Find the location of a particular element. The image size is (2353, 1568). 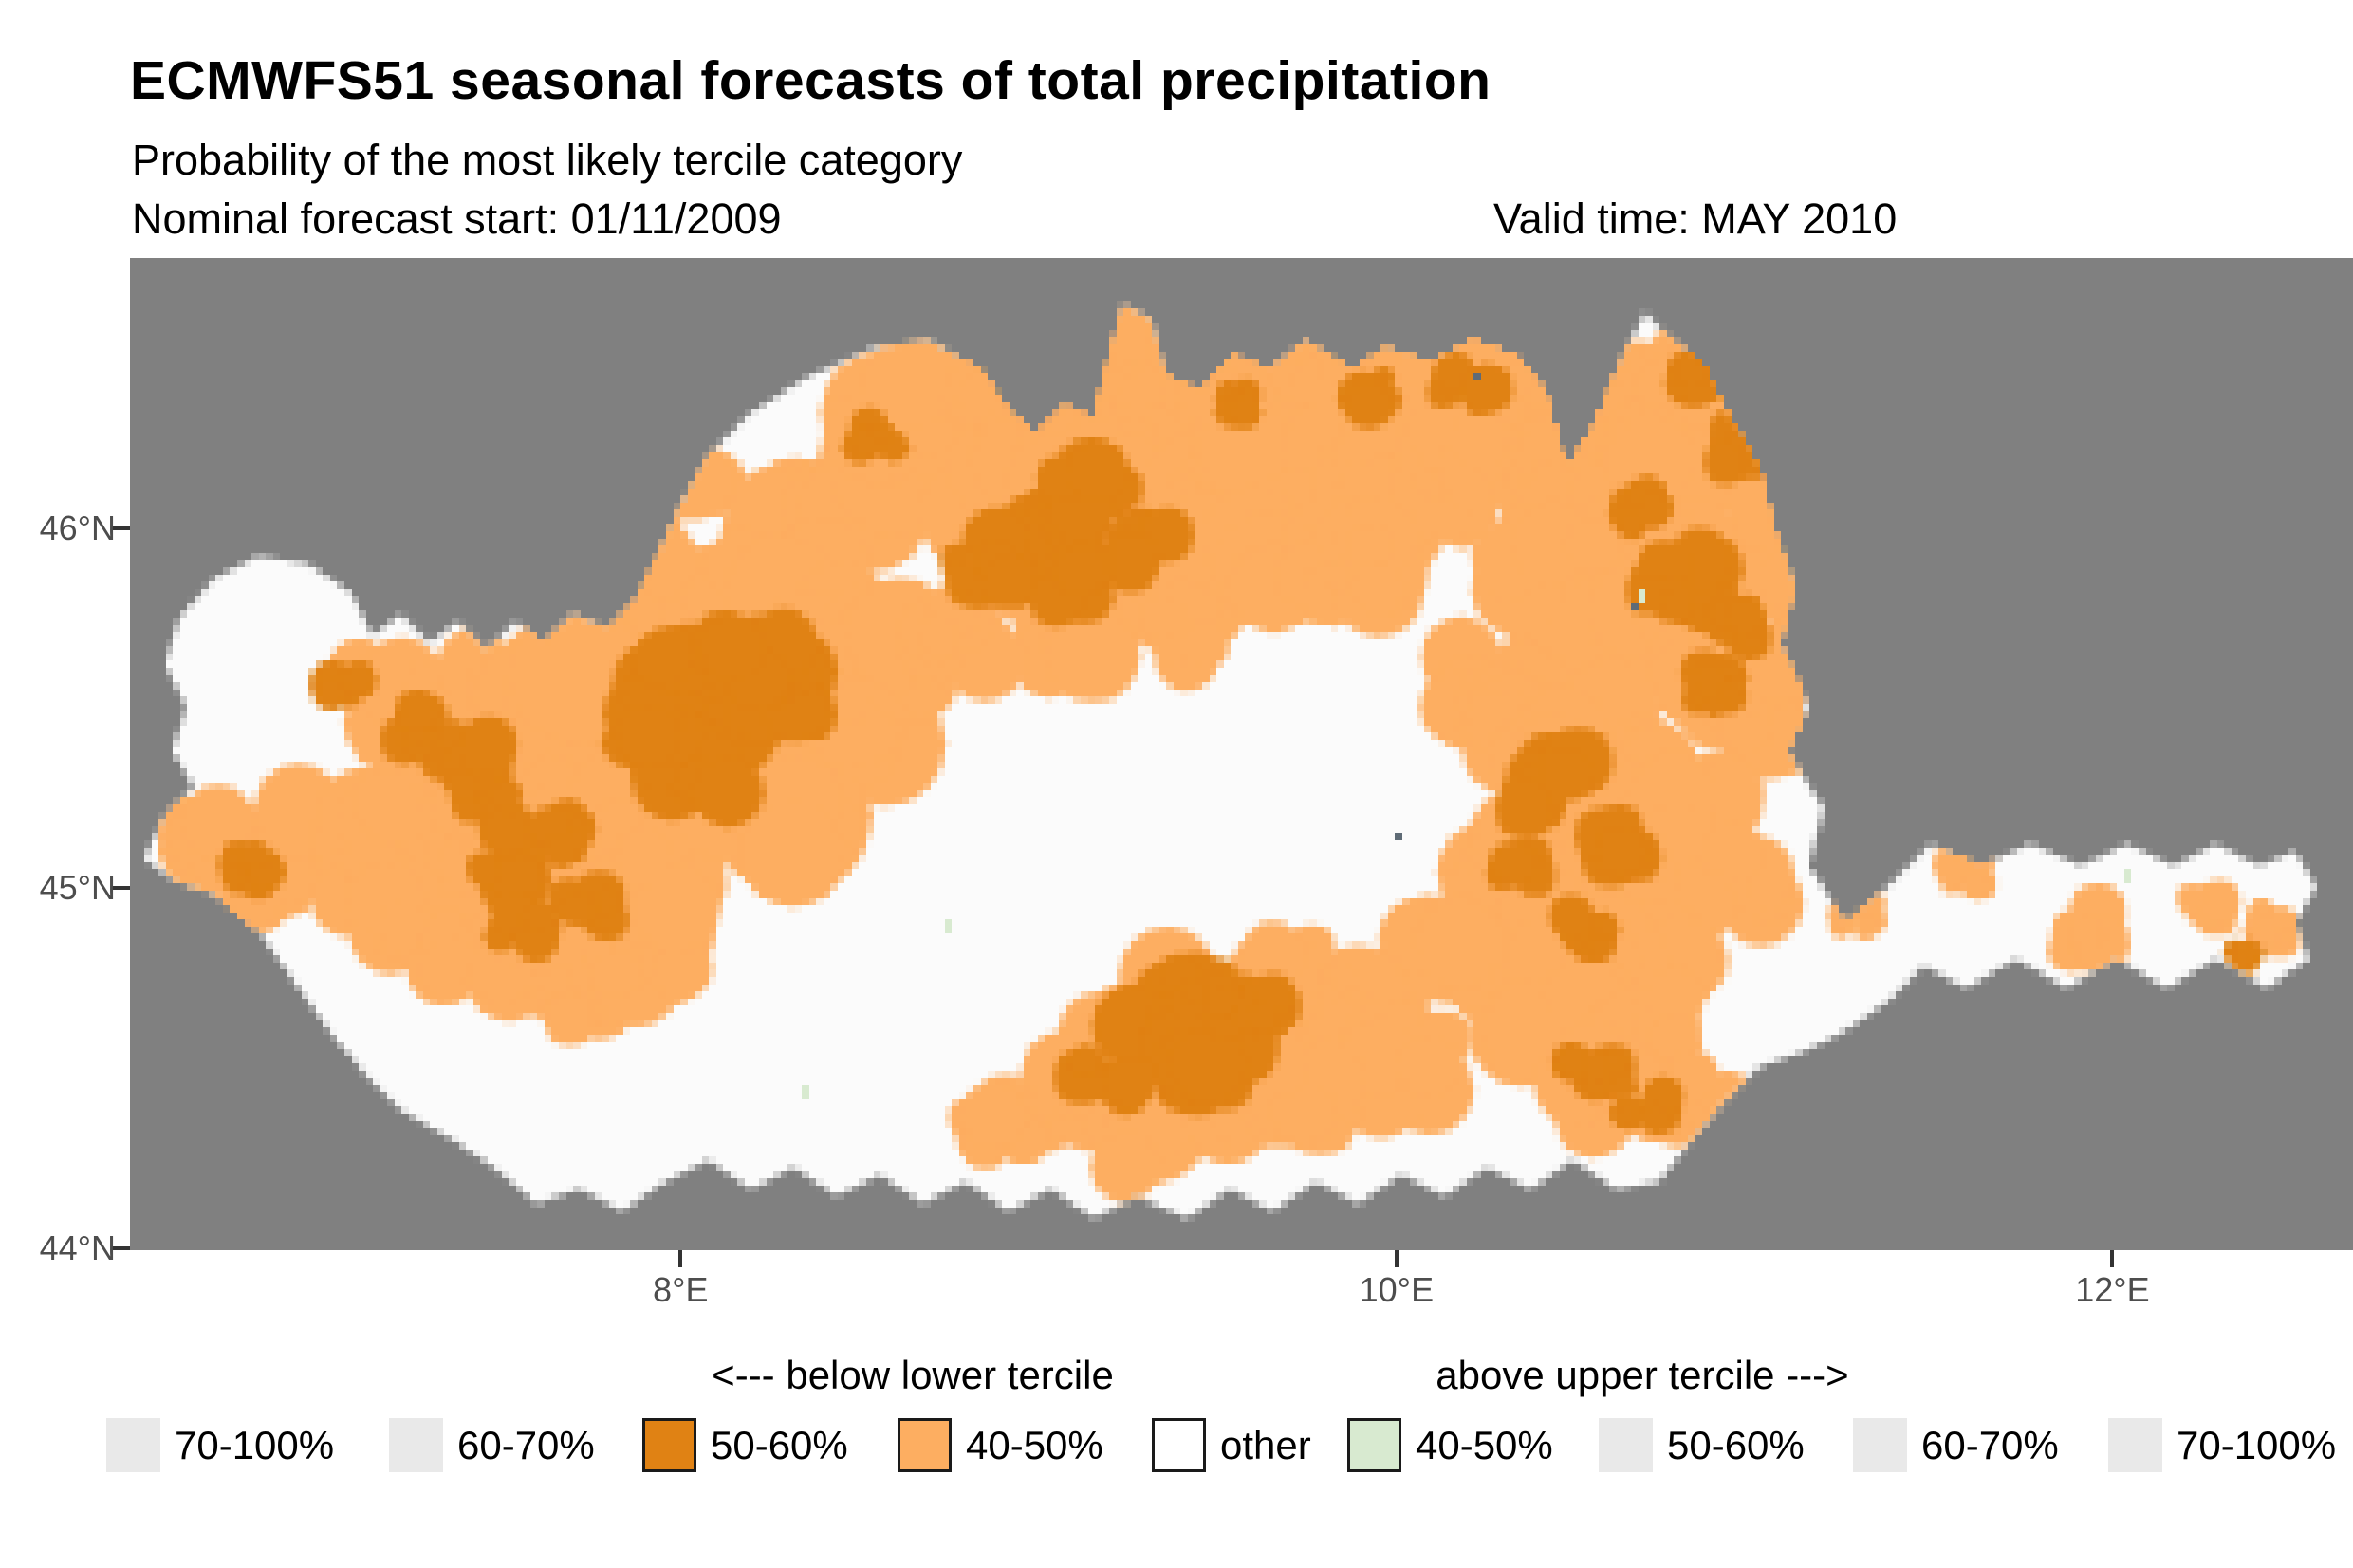

legend-swatch-below-40-50- is located at coordinates (925, 1445).